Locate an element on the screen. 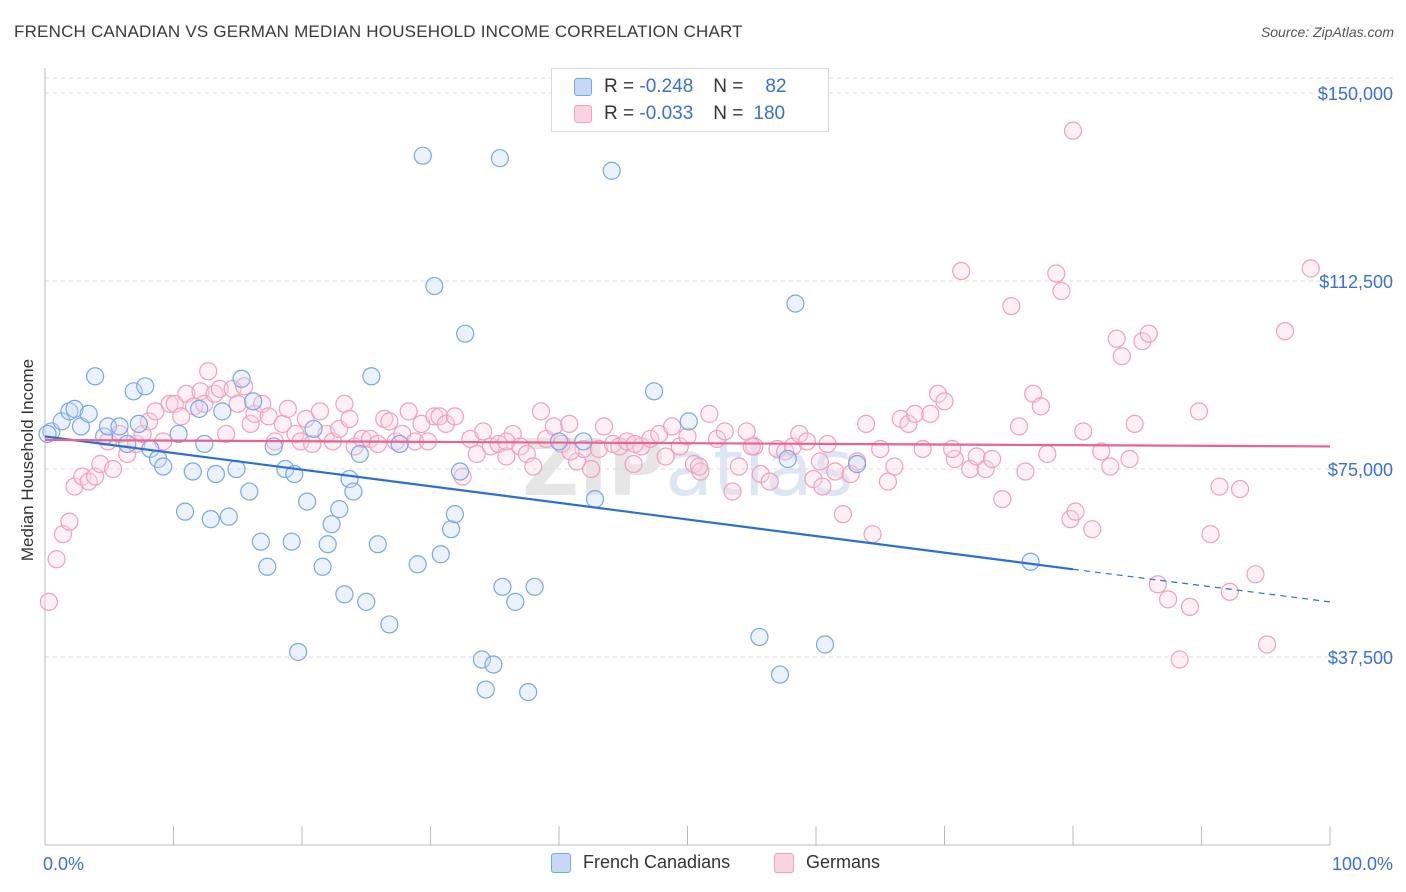 The height and width of the screenshot is (892, 1406). legend-label: French Canadians is located at coordinates (657, 862).